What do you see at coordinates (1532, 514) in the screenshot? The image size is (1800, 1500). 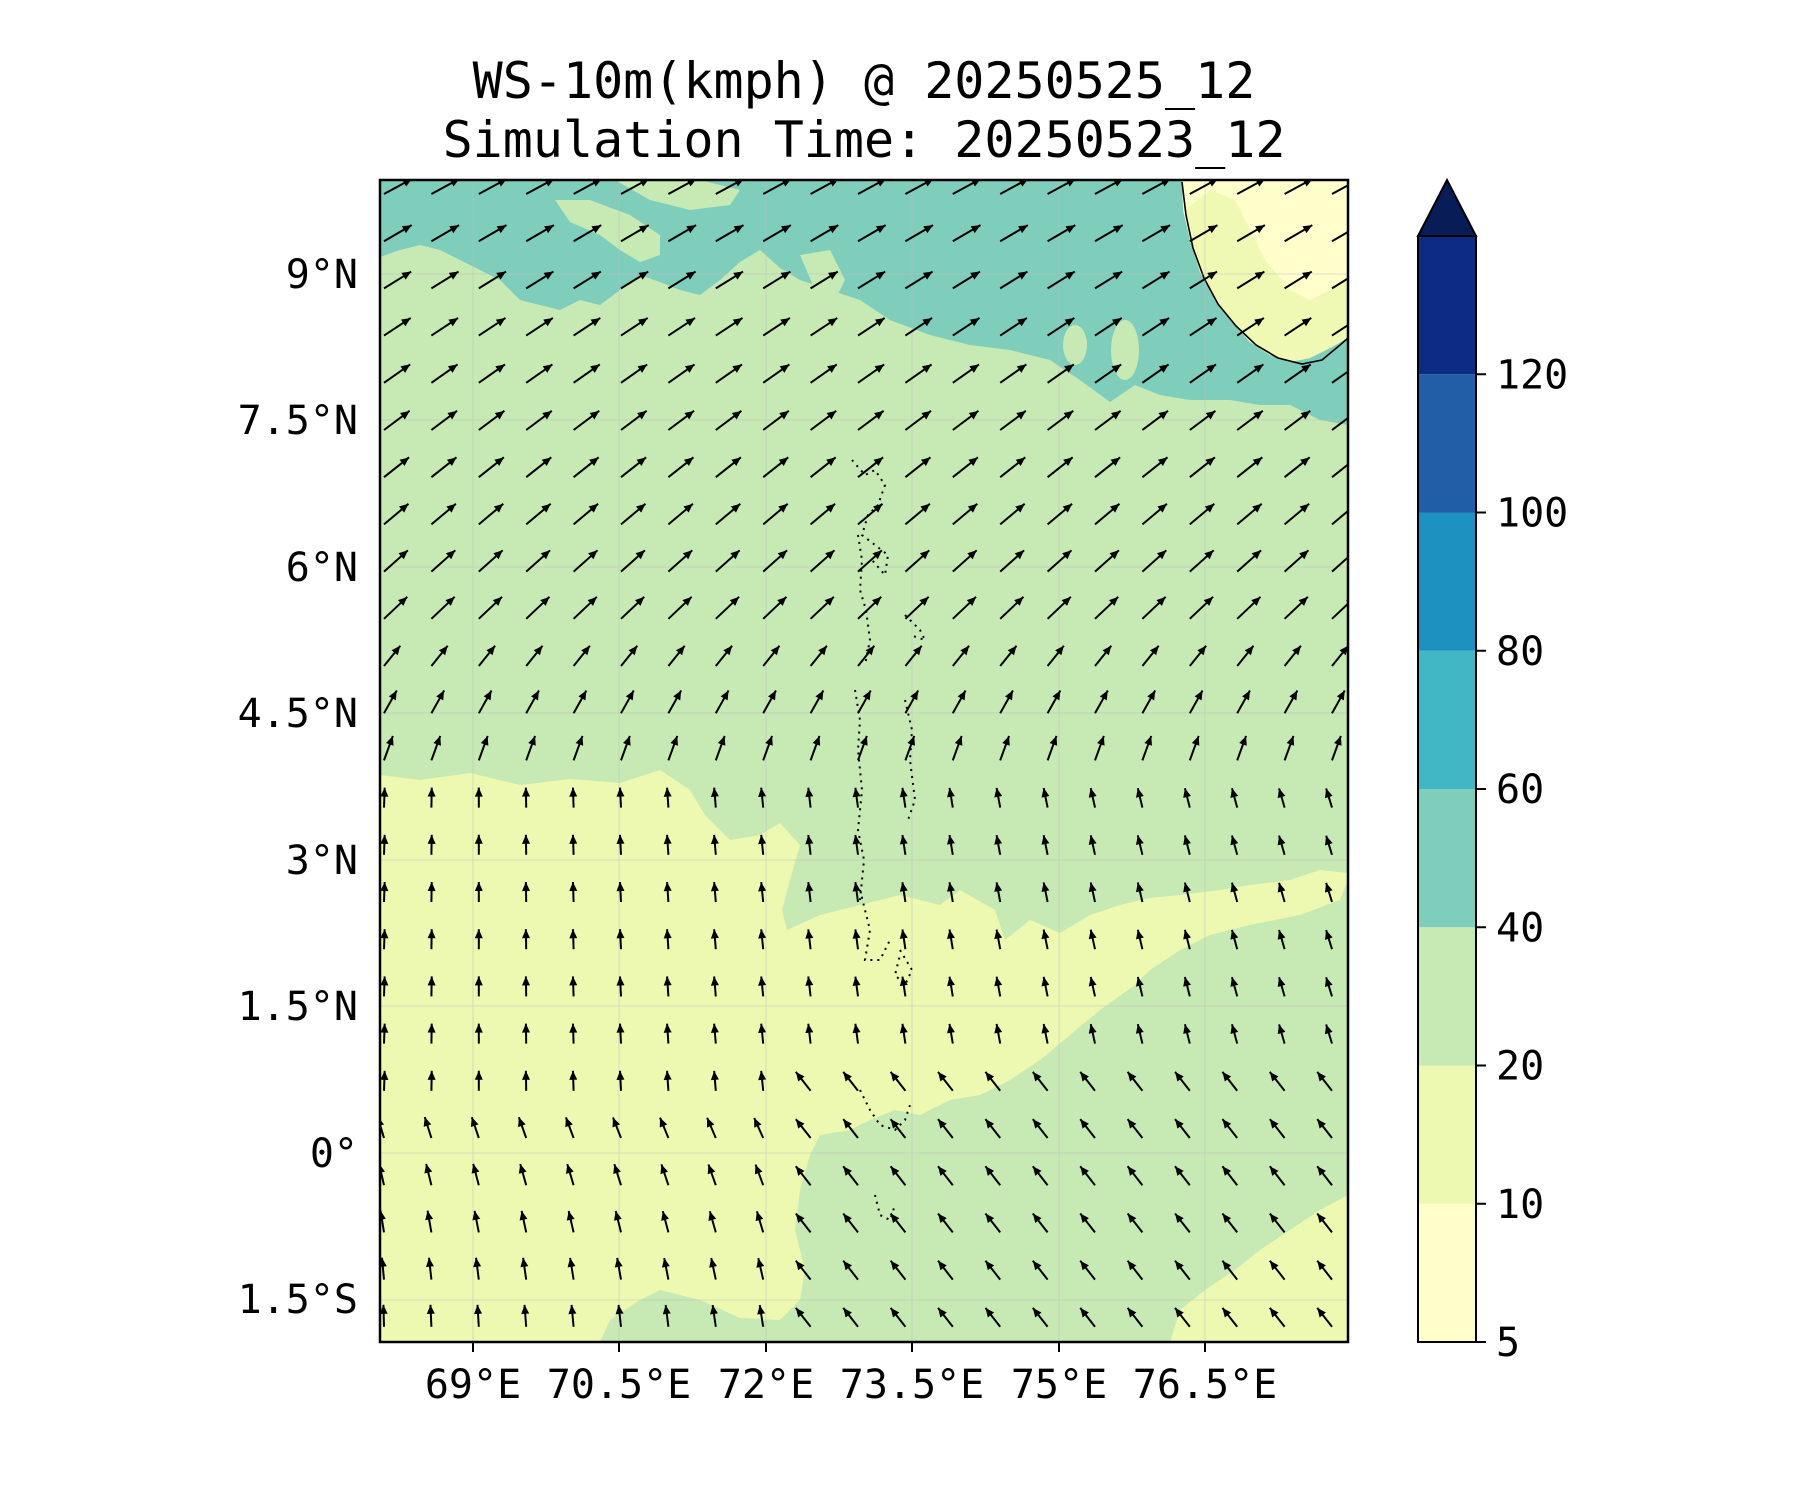 I see `colorbar-label: 100` at bounding box center [1532, 514].